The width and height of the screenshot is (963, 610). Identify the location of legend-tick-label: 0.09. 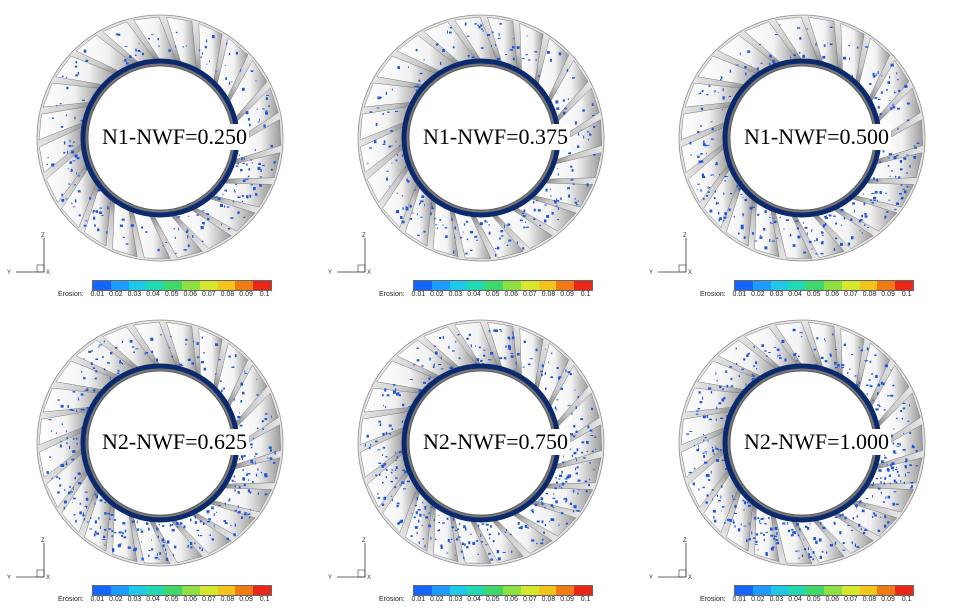
(567, 599).